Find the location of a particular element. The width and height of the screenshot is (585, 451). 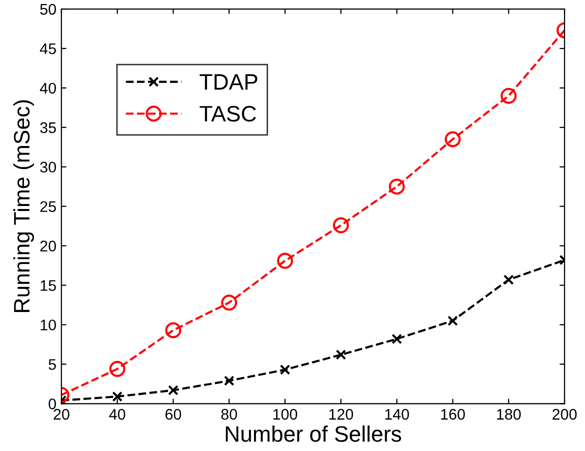

x-tick-label: 80 is located at coordinates (229, 414).